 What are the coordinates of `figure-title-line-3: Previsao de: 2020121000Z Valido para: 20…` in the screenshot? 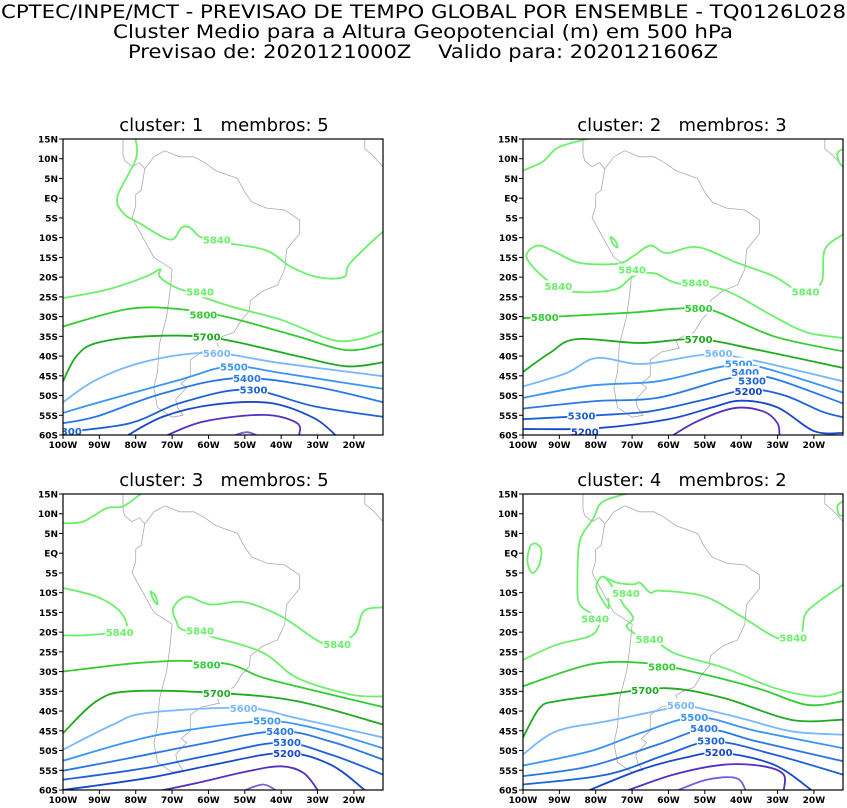 It's located at (423, 52).